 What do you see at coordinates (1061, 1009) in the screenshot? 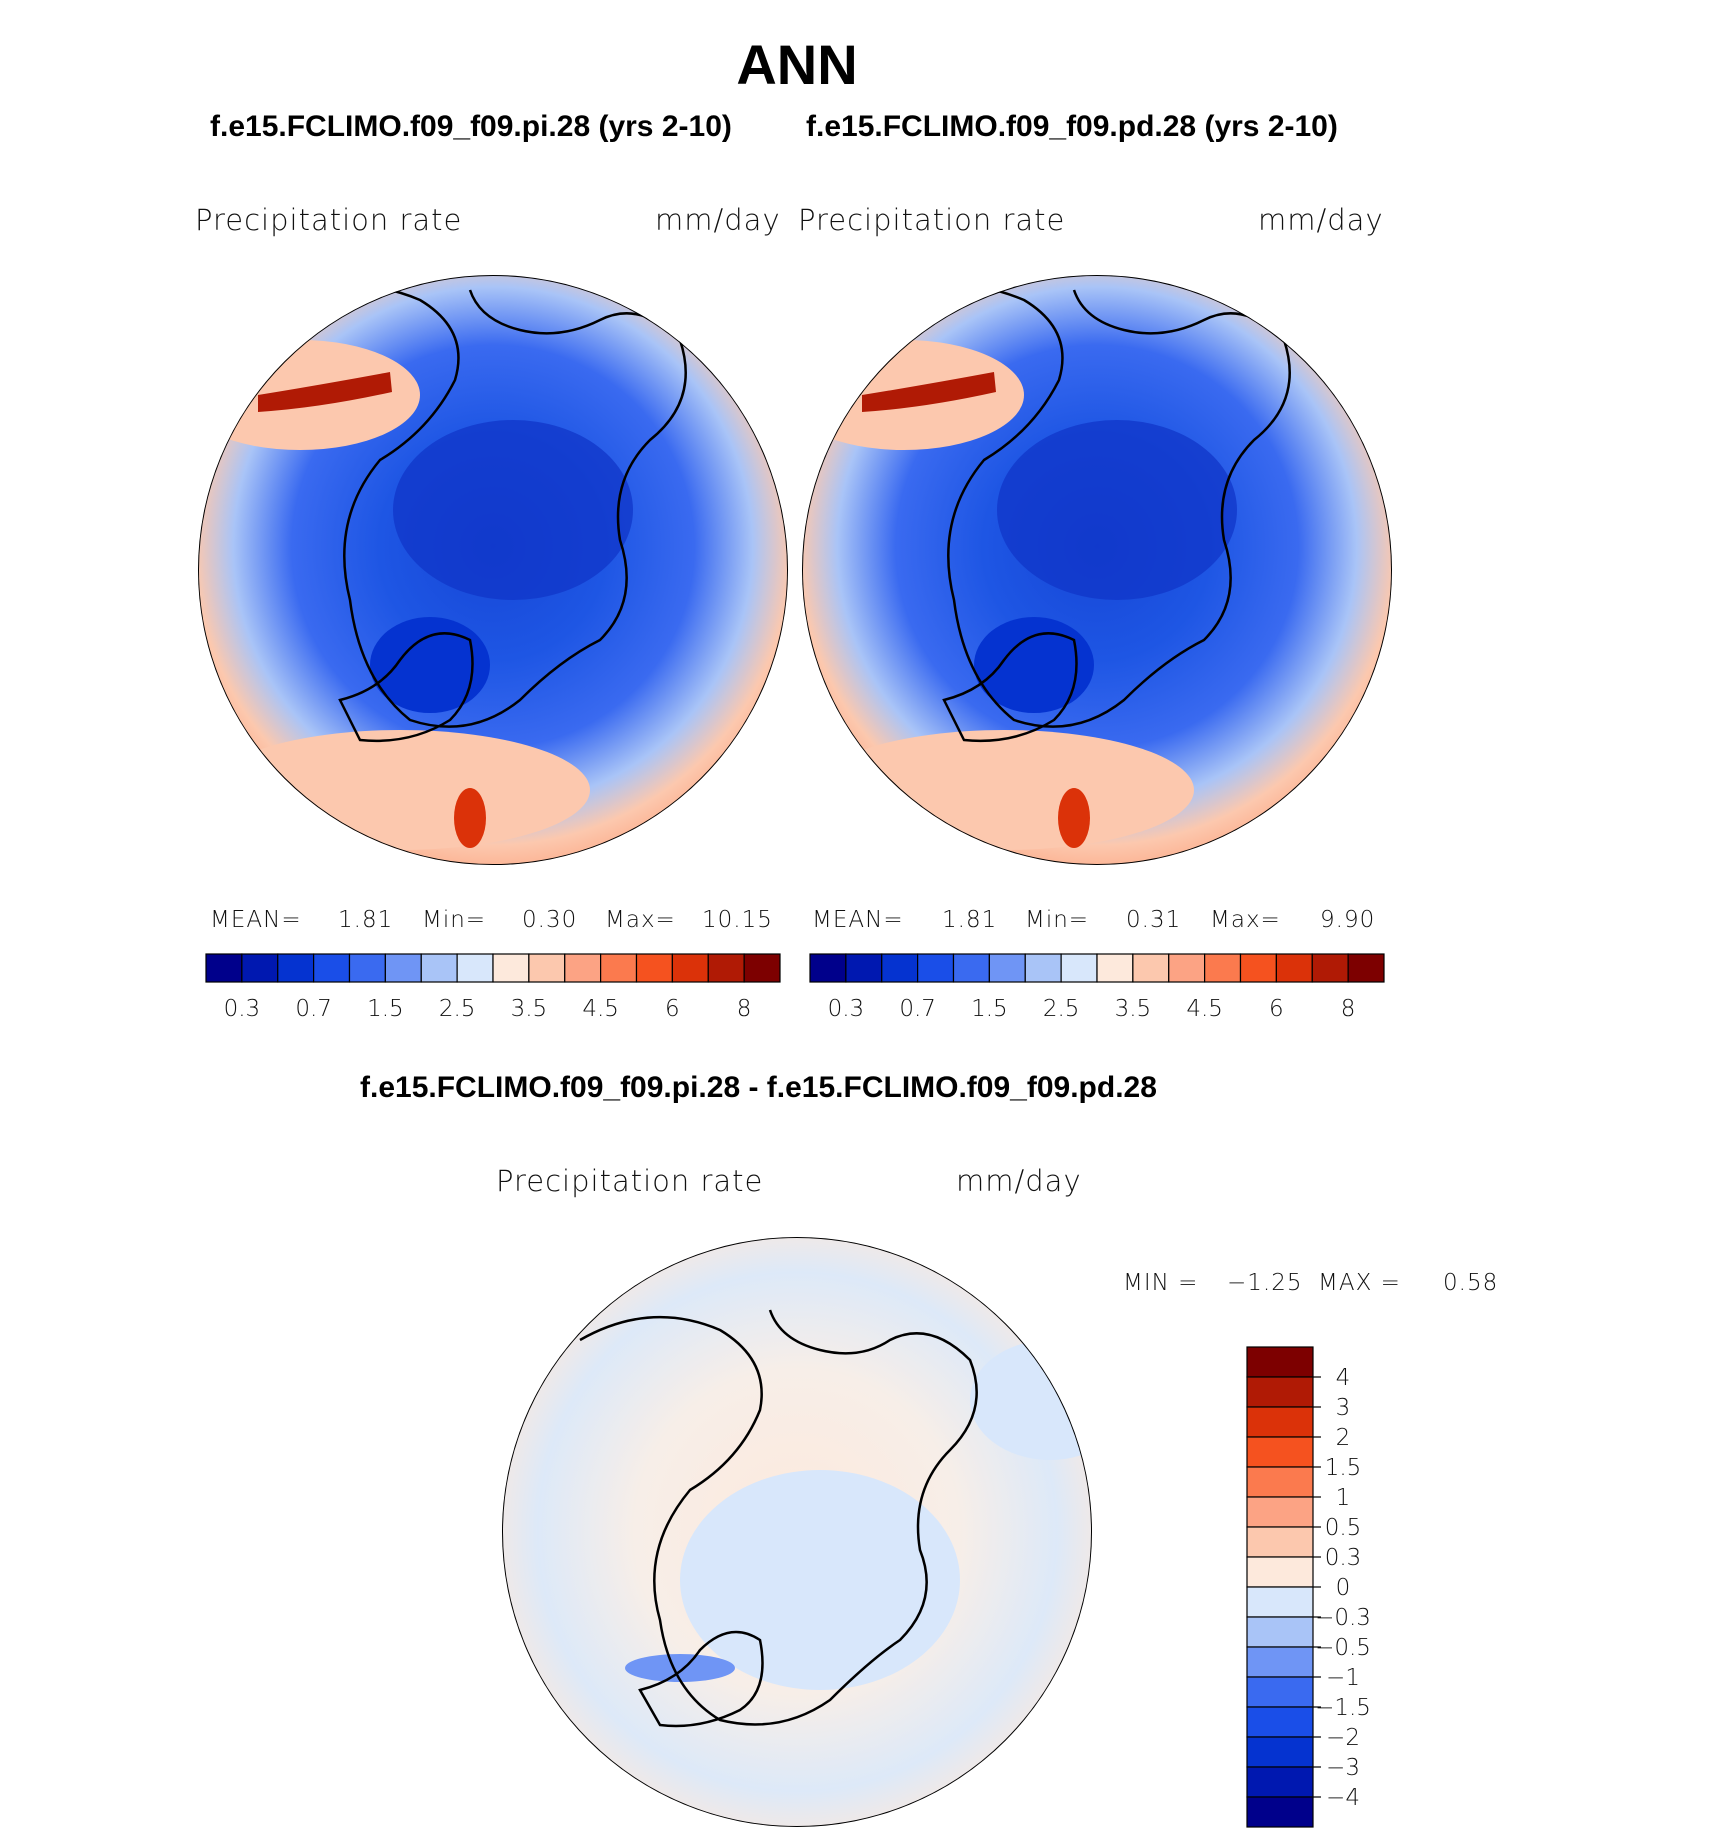
I see `right-colorbar-tick-label: 2.5` at bounding box center [1061, 1009].